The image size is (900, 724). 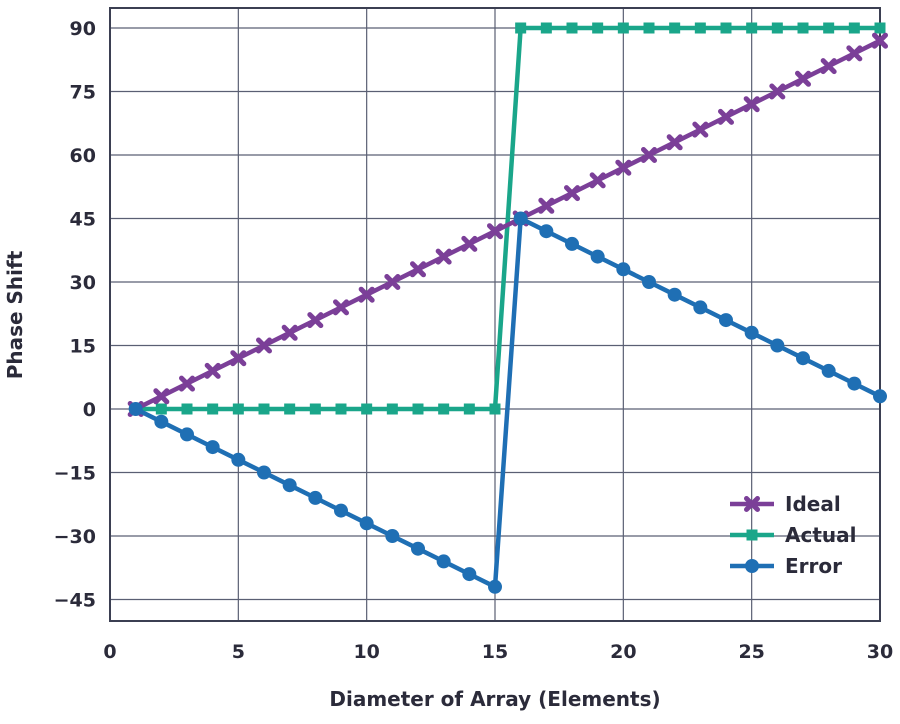 I want to click on legend-item-error: Error, so click(x=786, y=566).